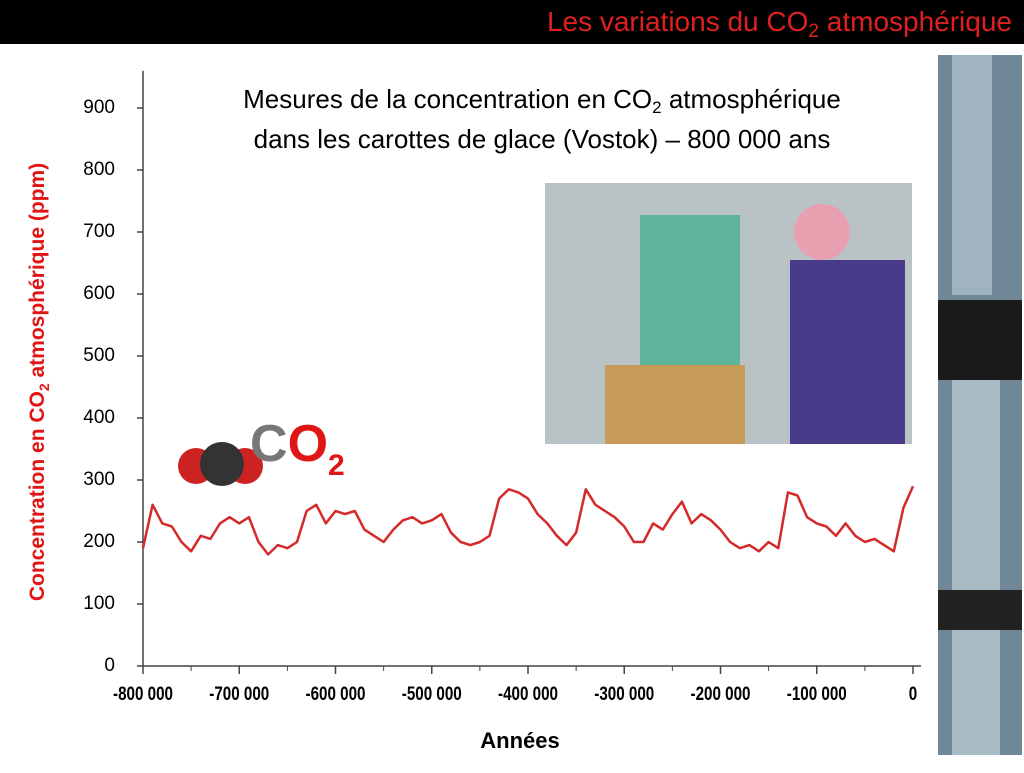 The image size is (1024, 773). What do you see at coordinates (656, 107) in the screenshot?
I see `chart-title-sub: 2` at bounding box center [656, 107].